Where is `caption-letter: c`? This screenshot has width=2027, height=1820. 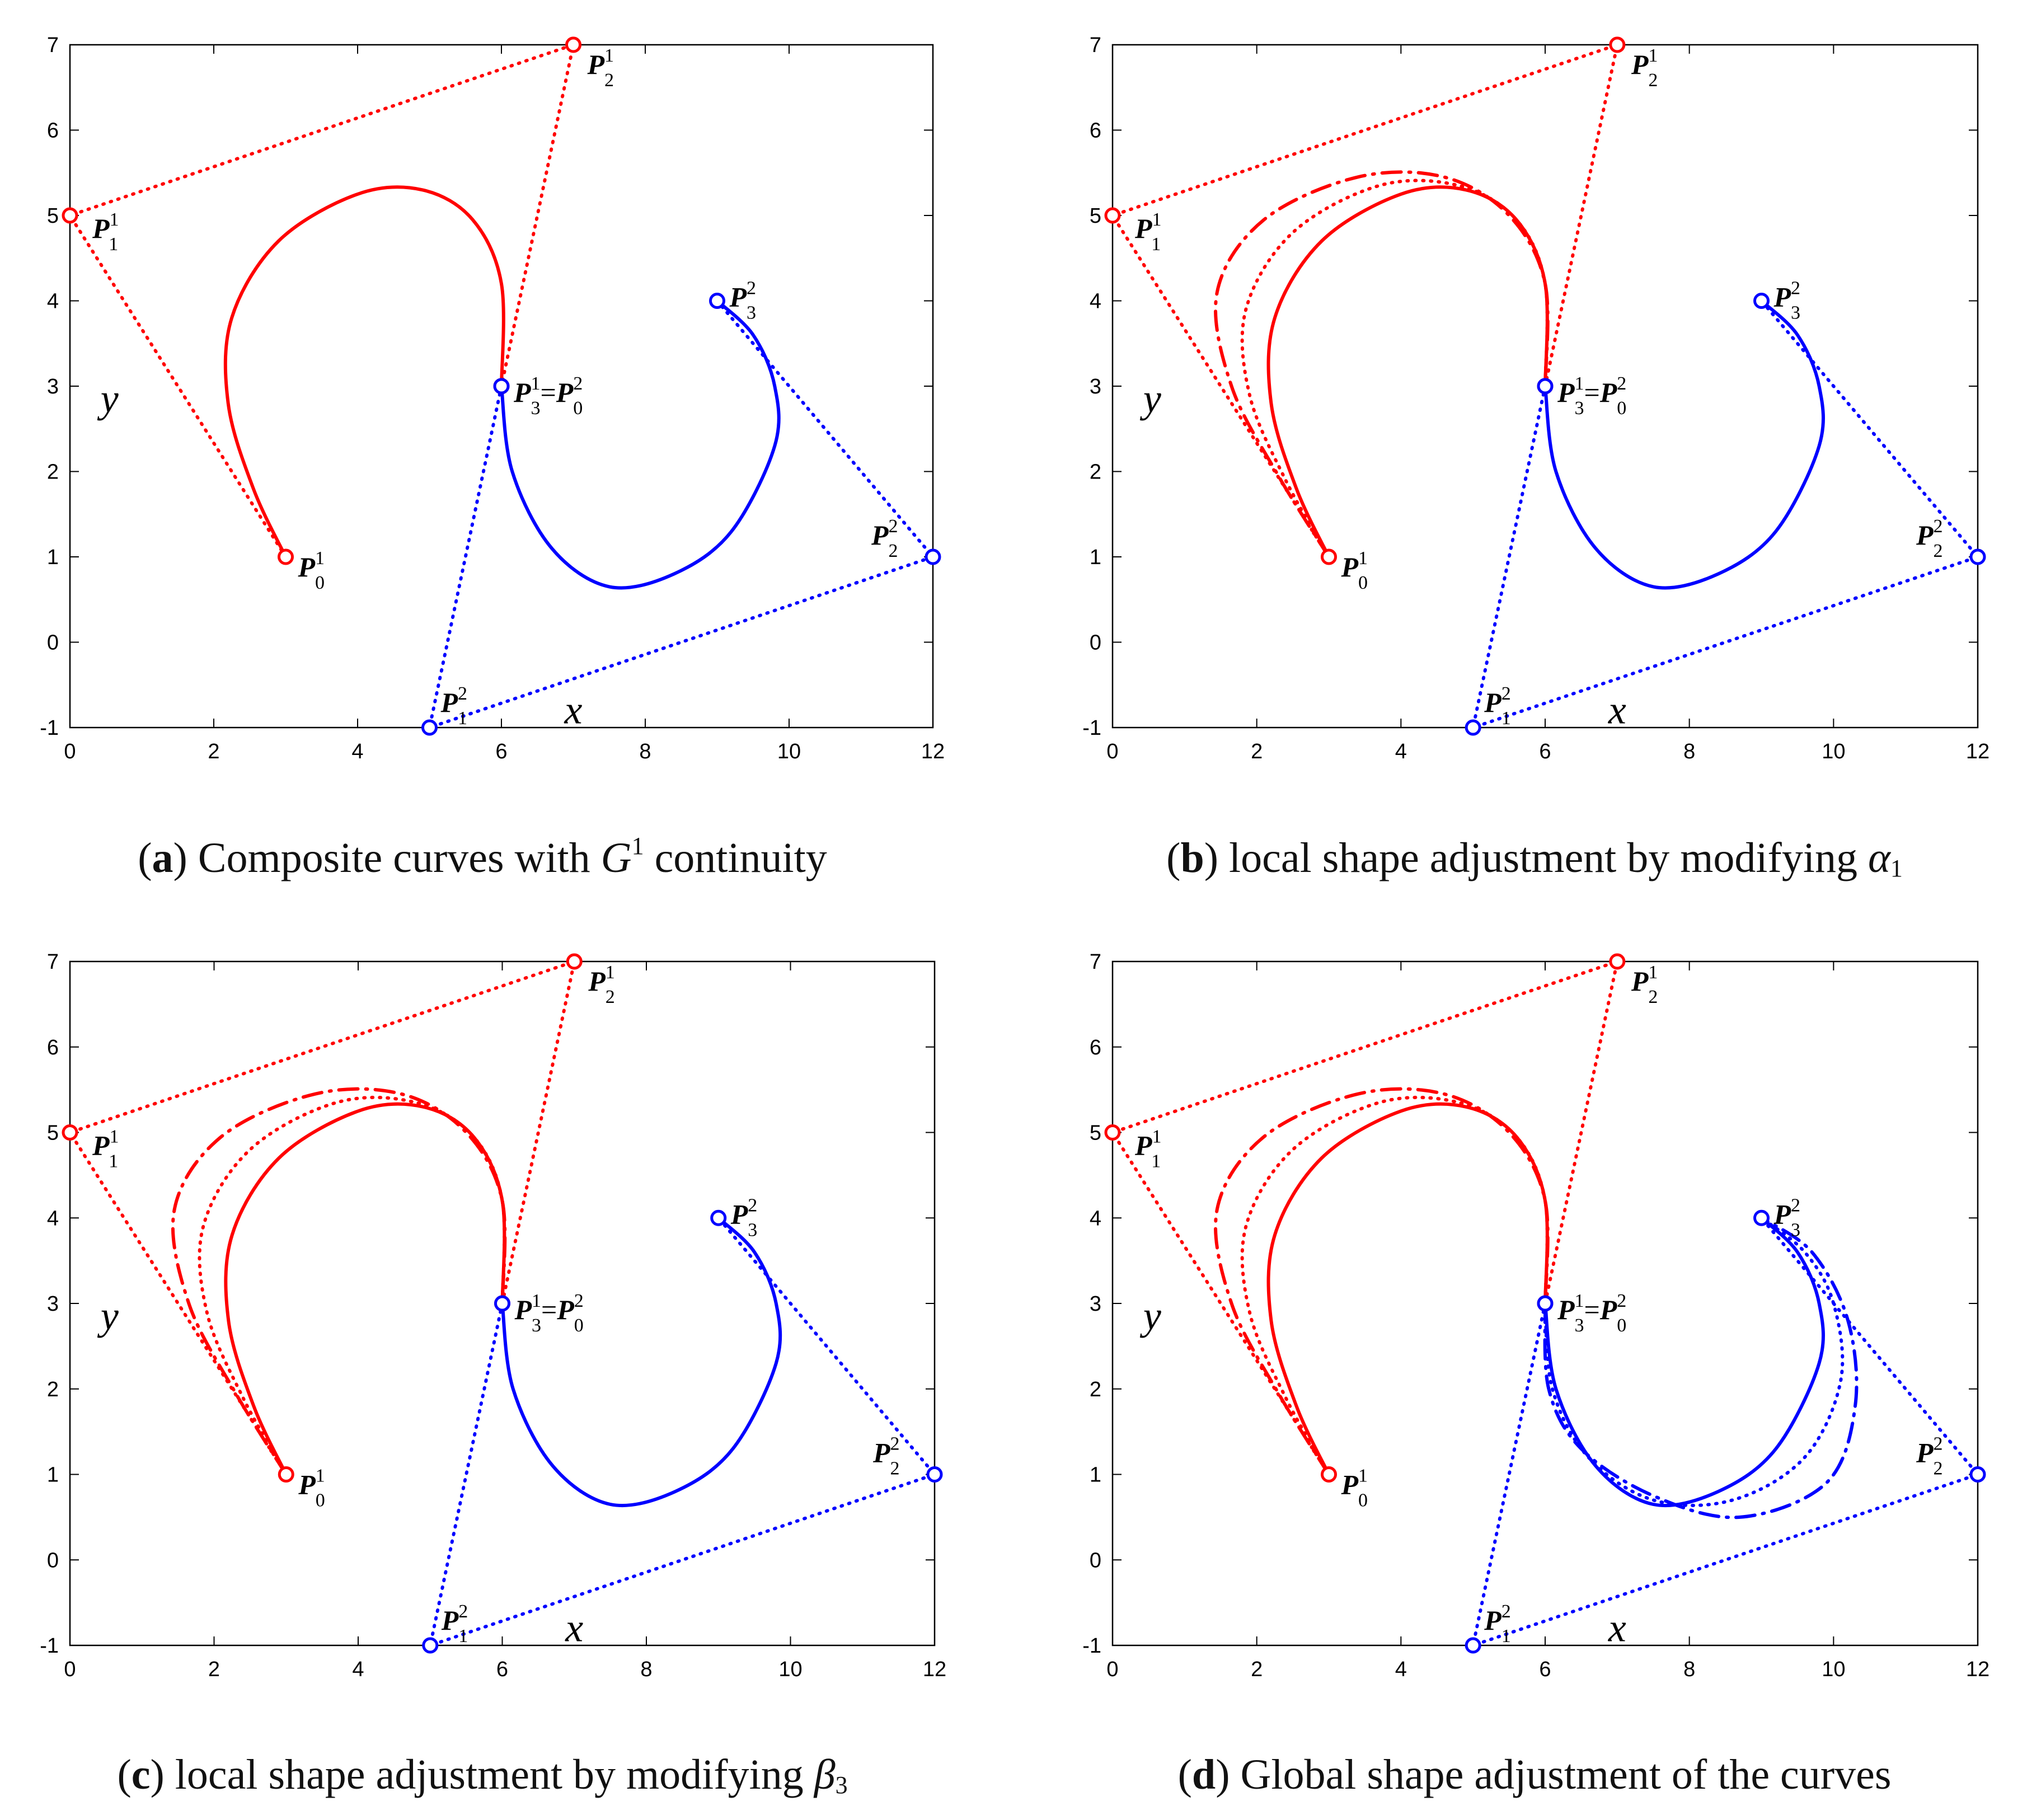 caption-letter: c is located at coordinates (141, 1774).